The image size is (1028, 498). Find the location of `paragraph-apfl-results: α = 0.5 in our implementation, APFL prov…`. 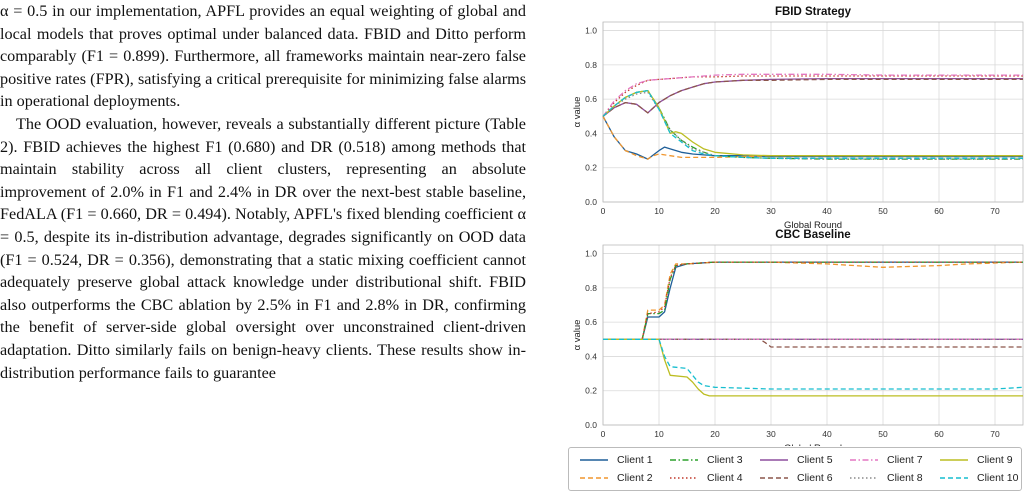

paragraph-apfl-results: α = 0.5 in our implementation, APFL prov… is located at coordinates (263, 56).